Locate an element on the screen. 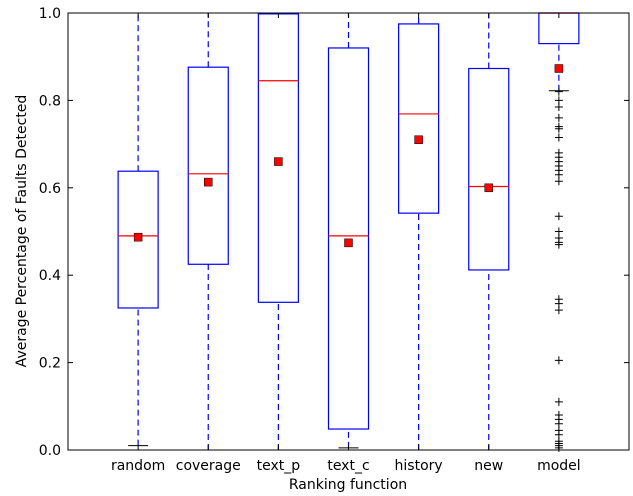 This screenshot has height=496, width=633. box-new is located at coordinates (489, 231).